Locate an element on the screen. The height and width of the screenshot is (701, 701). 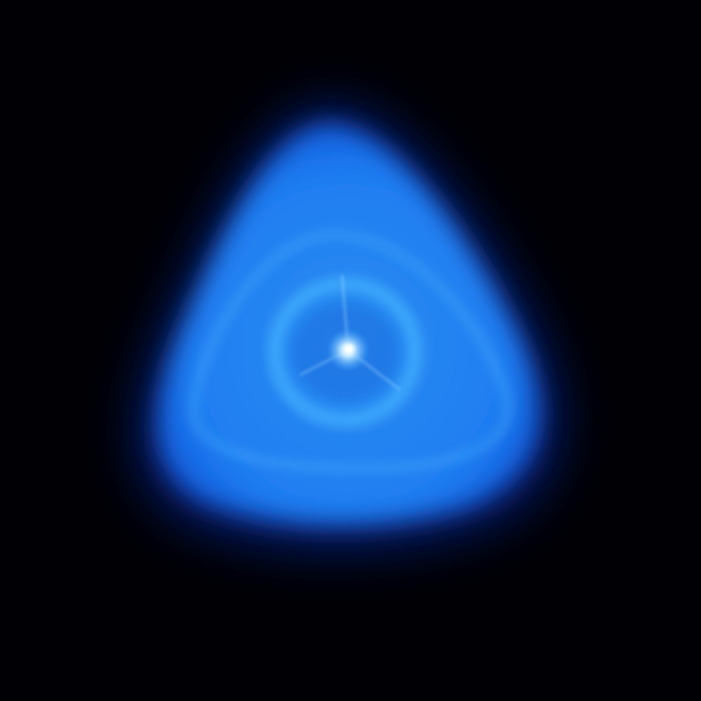
inner-ring is located at coordinates (345, 352).